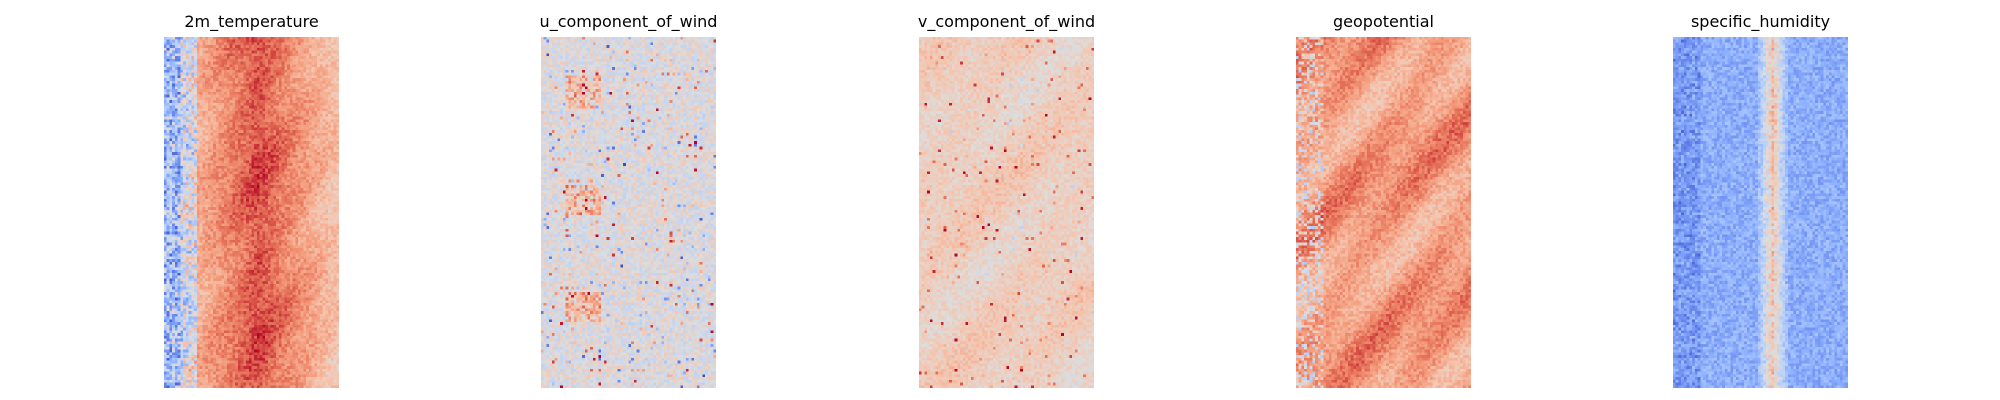 The height and width of the screenshot is (400, 2000). What do you see at coordinates (251, 21) in the screenshot?
I see `panel-title: 2m_temperature` at bounding box center [251, 21].